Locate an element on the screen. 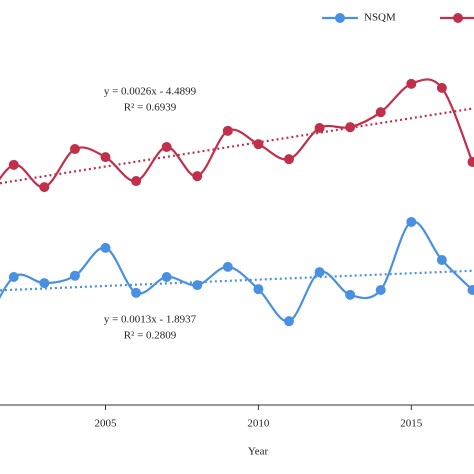  x-tick-label: 2010 is located at coordinates (258, 424).